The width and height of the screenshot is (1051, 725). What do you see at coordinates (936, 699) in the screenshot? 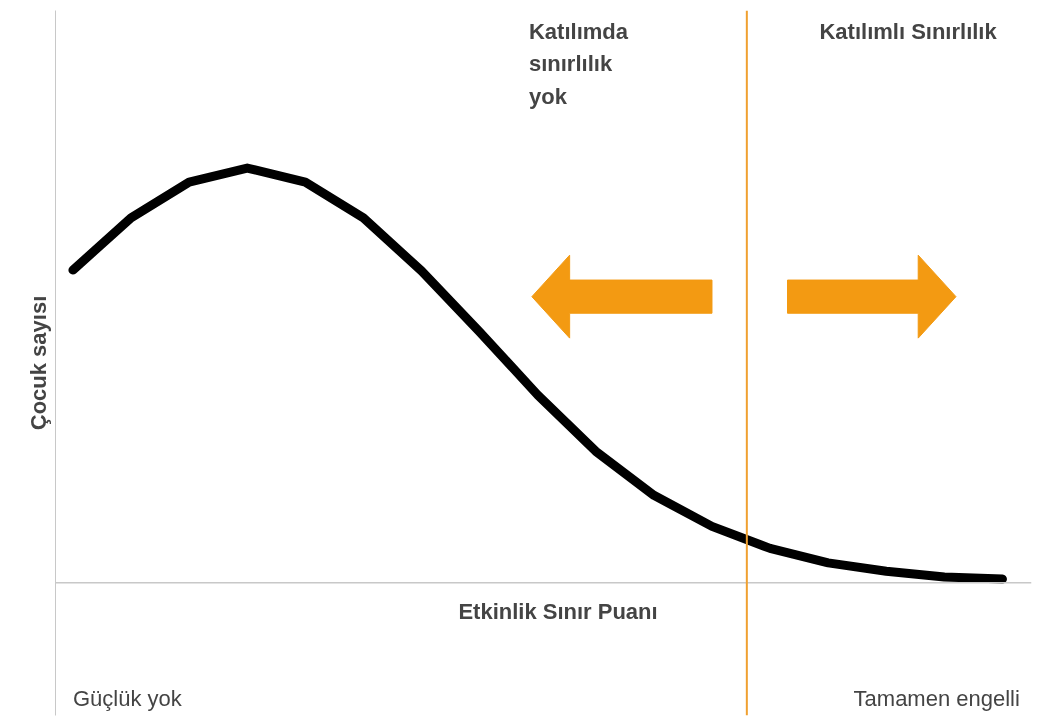
I see `text: Tamamen engelli` at bounding box center [936, 699].